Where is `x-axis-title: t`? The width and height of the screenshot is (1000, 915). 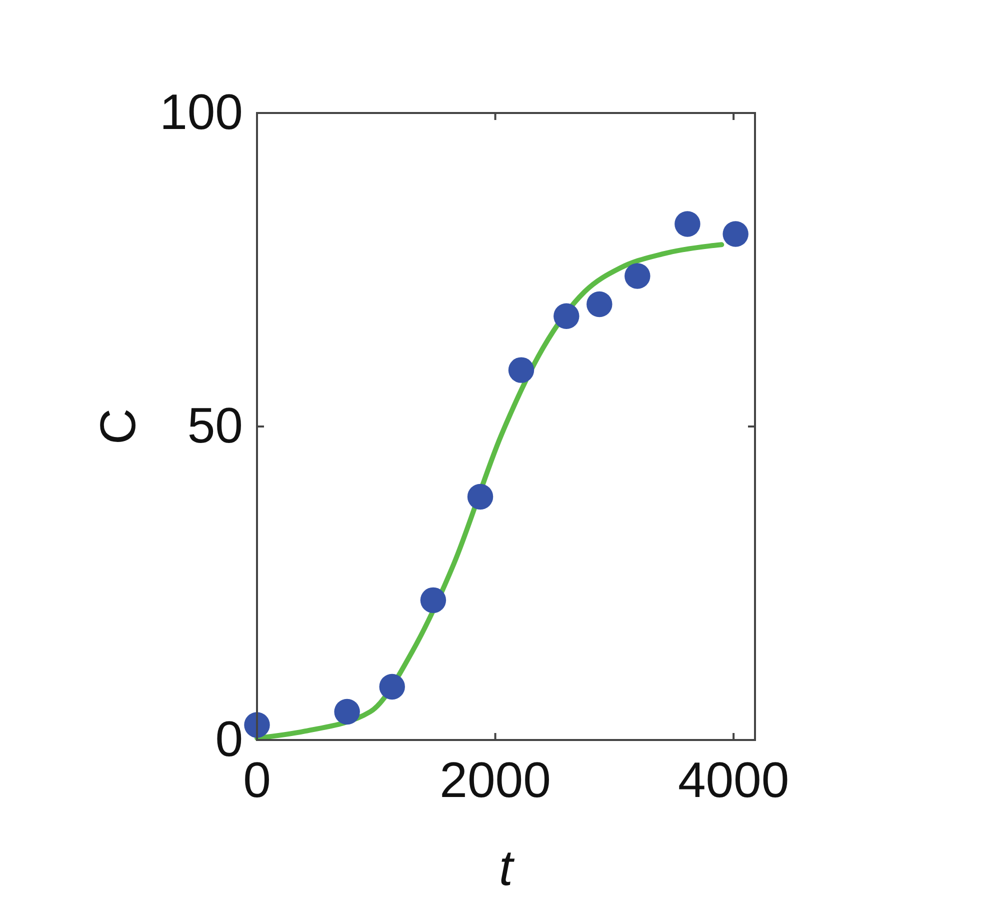
x-axis-title: t is located at coordinates (507, 868).